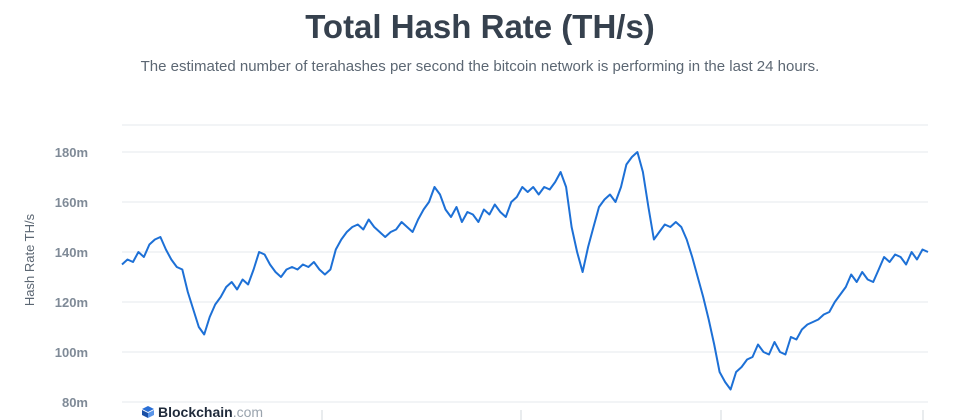  I want to click on blockchain-logo: Blockchain.com, so click(202, 412).